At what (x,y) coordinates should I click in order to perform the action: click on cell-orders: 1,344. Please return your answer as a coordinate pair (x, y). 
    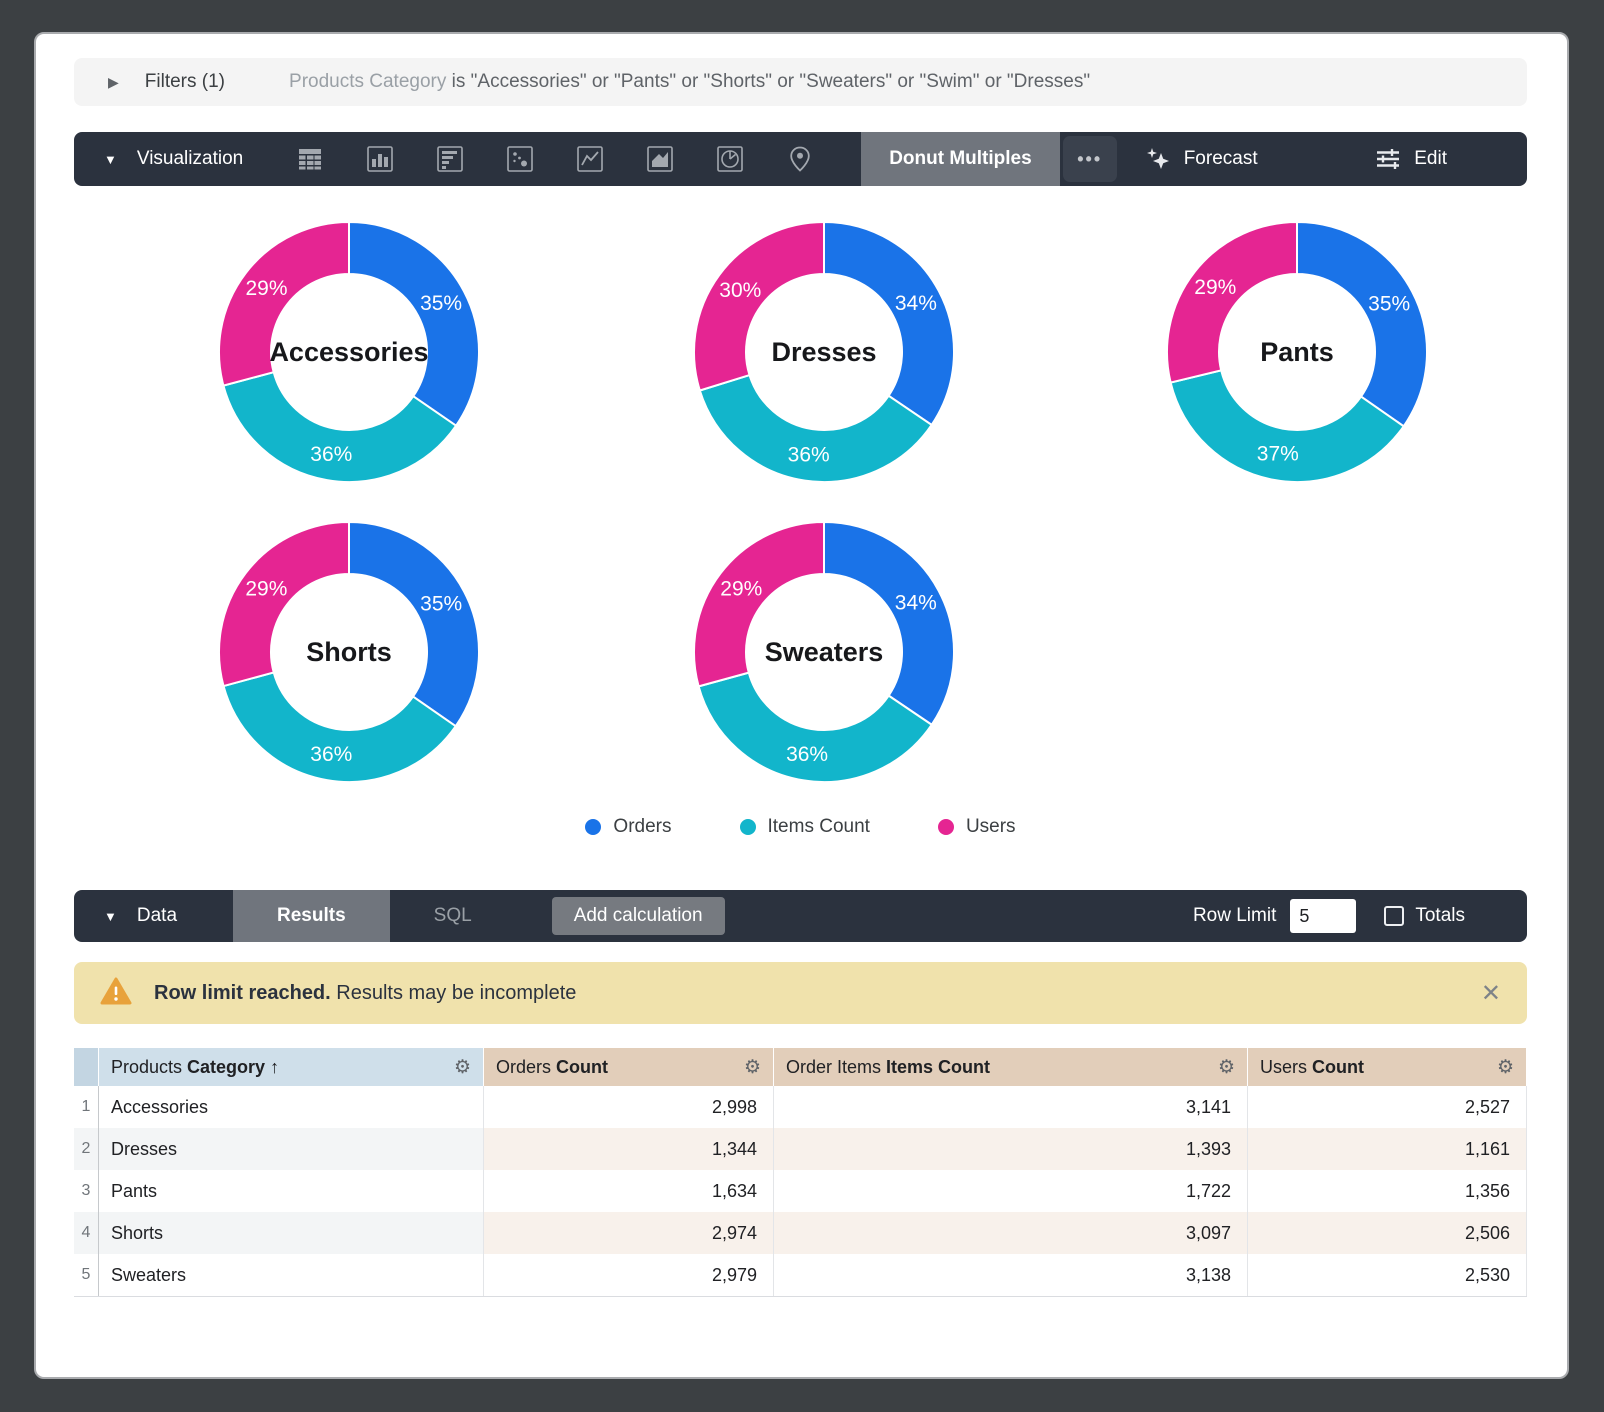
    Looking at the image, I should click on (629, 1149).